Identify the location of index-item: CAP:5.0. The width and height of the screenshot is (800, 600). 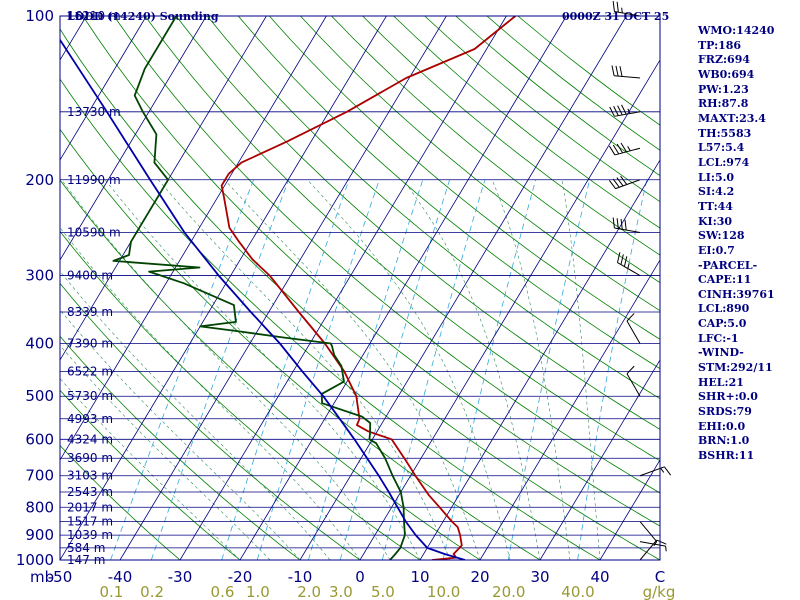
(722, 324).